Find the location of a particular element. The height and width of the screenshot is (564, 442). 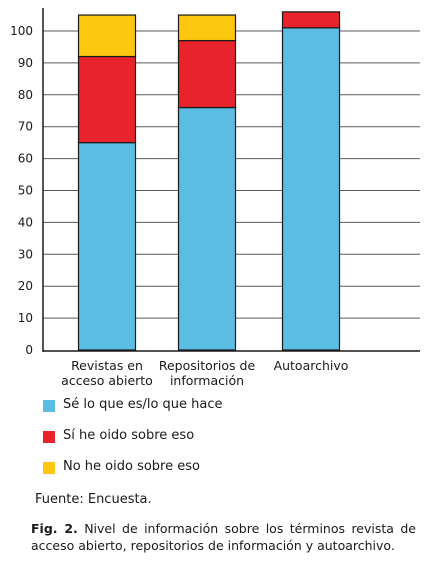

x-tick-label-line: Repositorios de is located at coordinates (207, 365).